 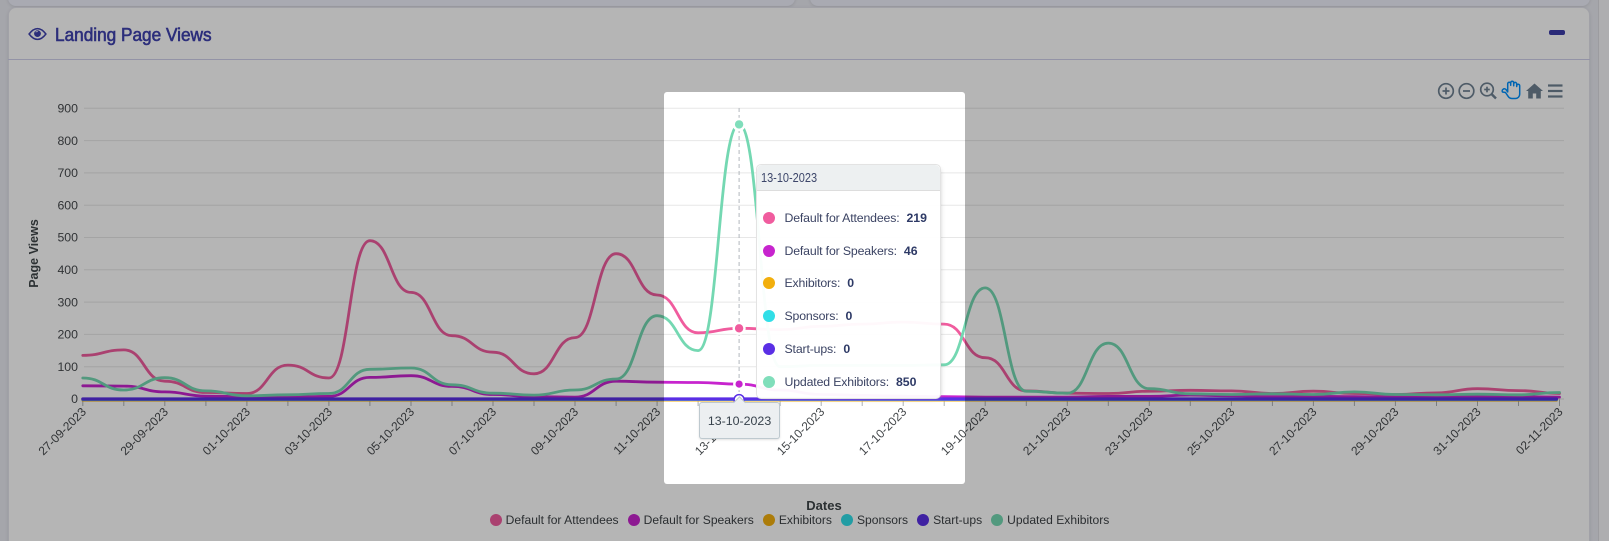 I want to click on svg-text: 0, so click(x=74, y=399).